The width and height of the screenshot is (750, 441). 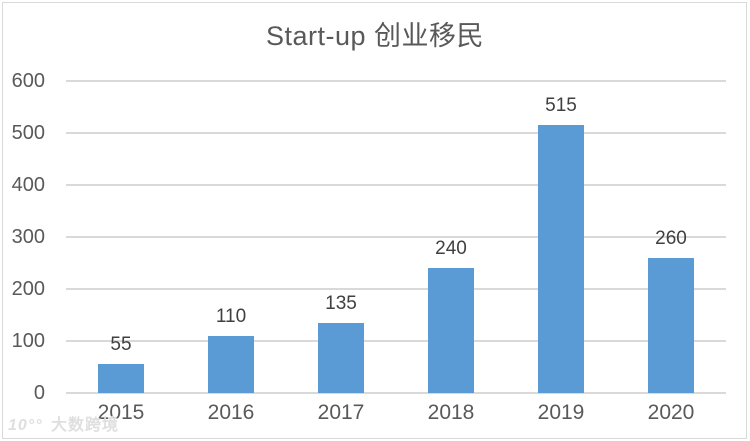 I want to click on bar-2018, so click(x=451, y=330).